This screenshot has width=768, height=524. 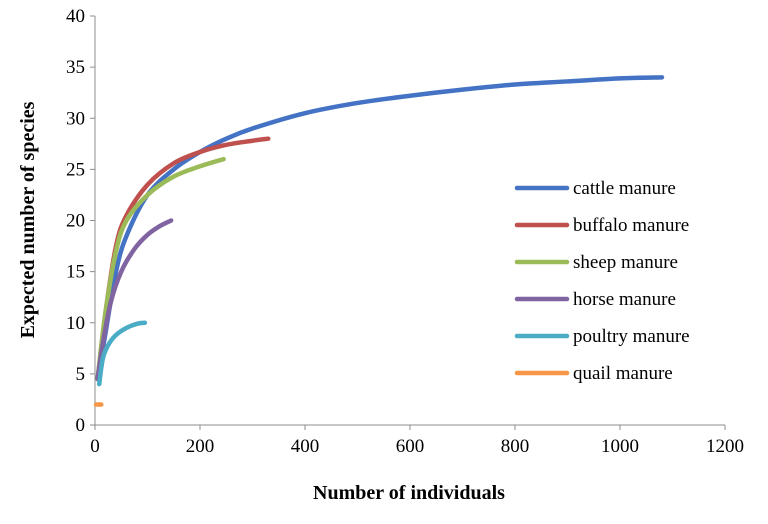 I want to click on x-tick-label: 0, so click(x=95, y=446).